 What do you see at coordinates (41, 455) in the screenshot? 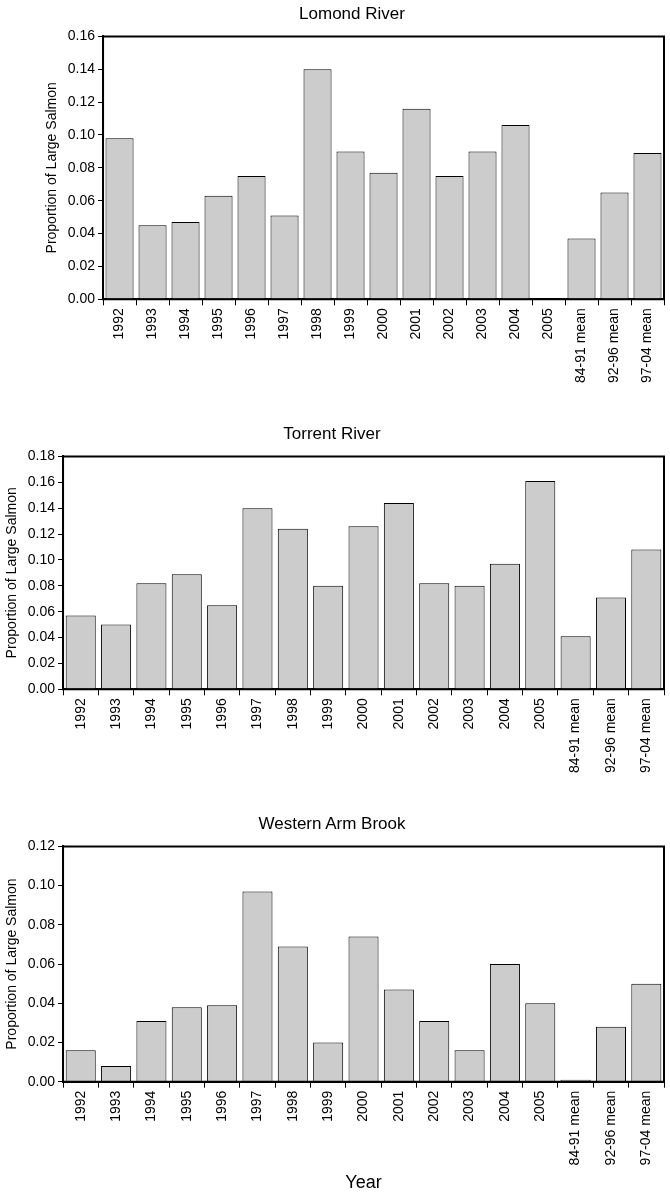
I see `y-tick-label: 0.18` at bounding box center [41, 455].